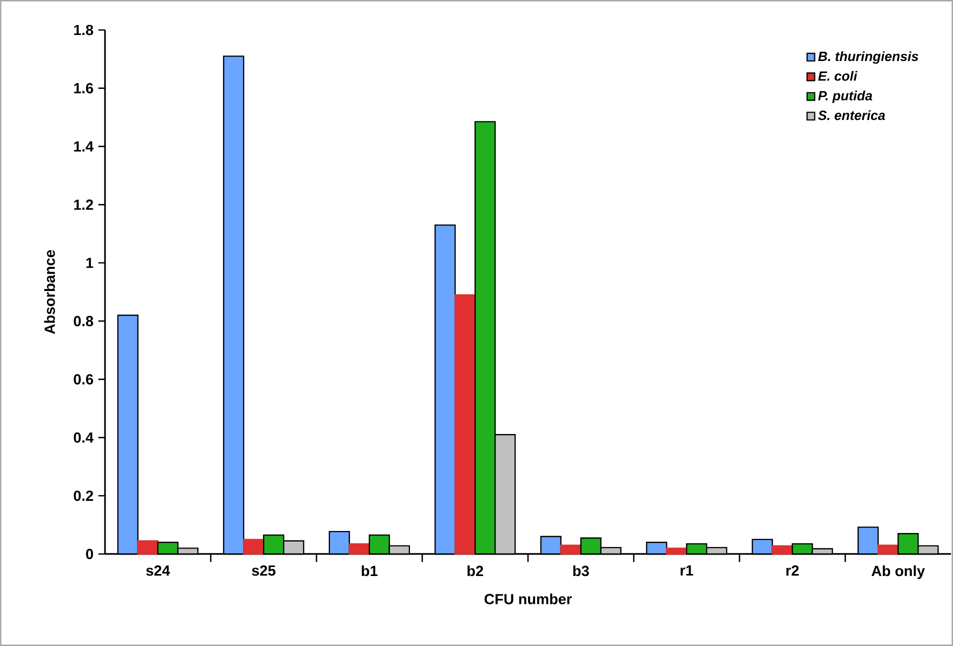  I want to click on y-tick-label: 0.6, so click(84, 379).